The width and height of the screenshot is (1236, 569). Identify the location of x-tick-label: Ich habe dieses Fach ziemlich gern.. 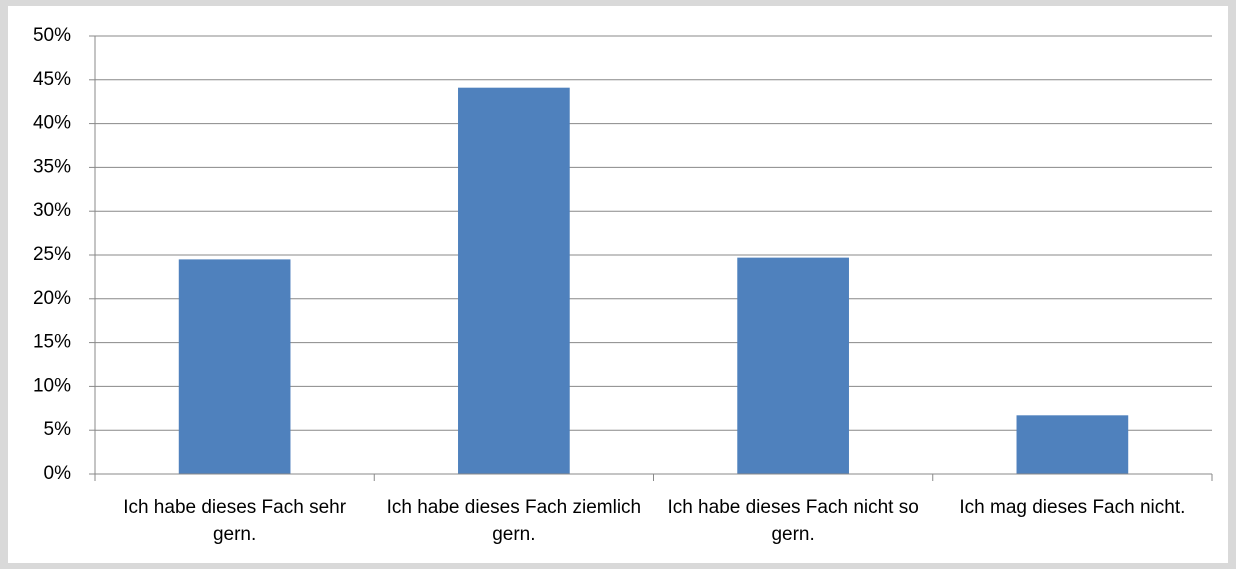
(514, 521).